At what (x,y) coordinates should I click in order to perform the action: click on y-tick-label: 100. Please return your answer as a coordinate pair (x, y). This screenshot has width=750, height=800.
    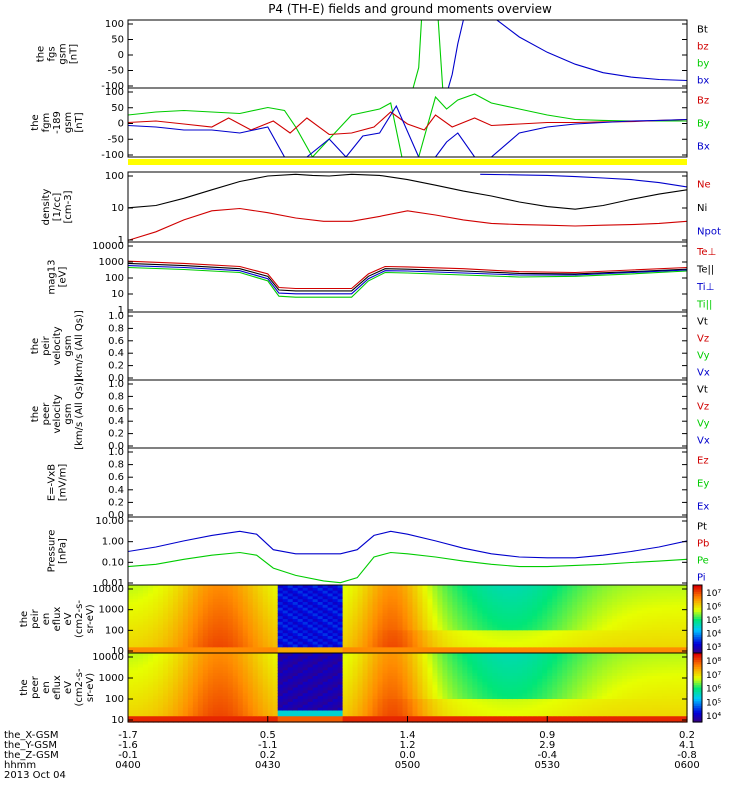
    Looking at the image, I should click on (114, 278).